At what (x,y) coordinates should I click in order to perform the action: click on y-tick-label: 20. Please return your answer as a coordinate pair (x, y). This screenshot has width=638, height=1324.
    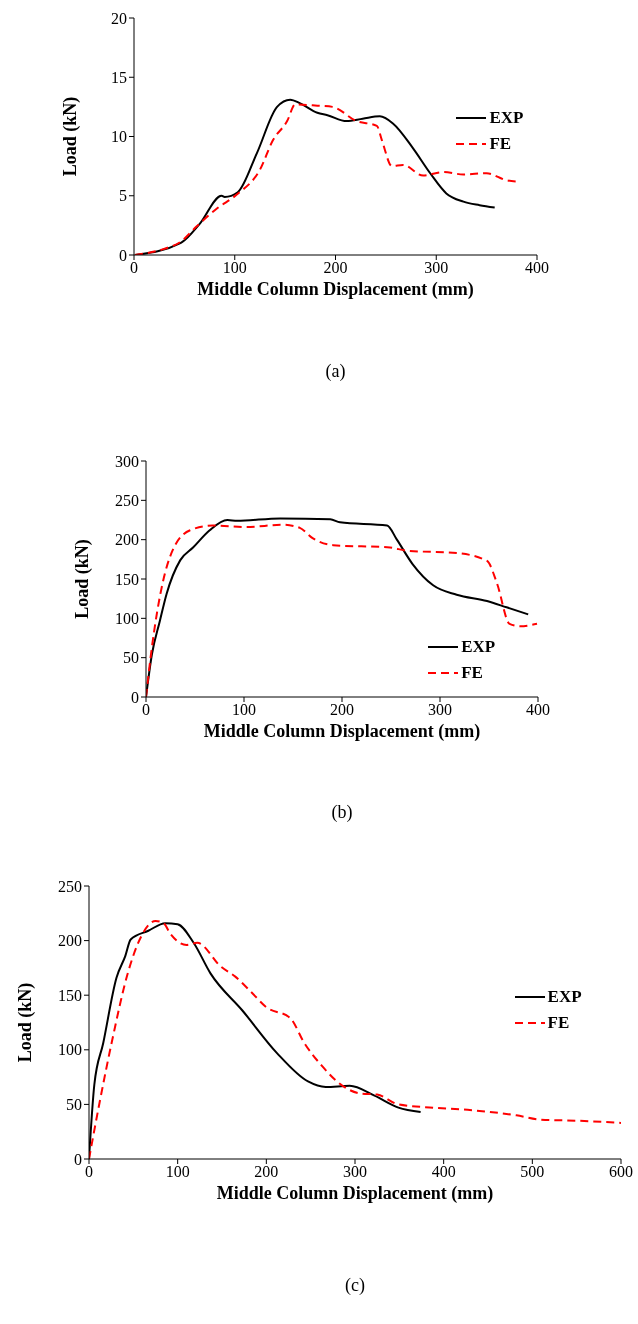
    Looking at the image, I should click on (119, 18).